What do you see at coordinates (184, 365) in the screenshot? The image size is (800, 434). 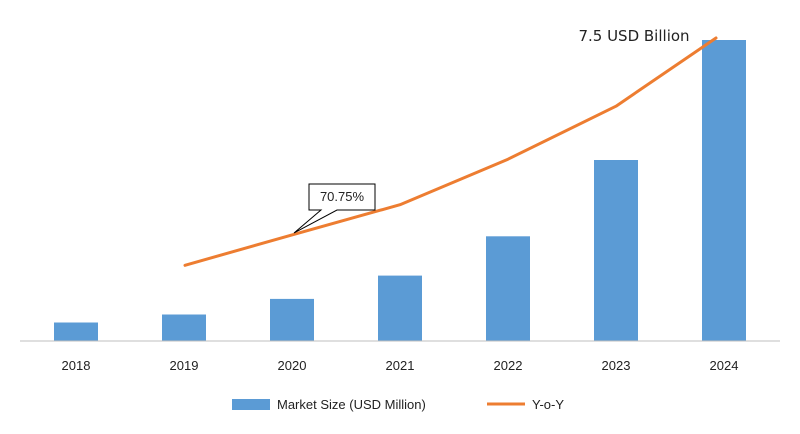 I see `x-tick-2019: 2019` at bounding box center [184, 365].